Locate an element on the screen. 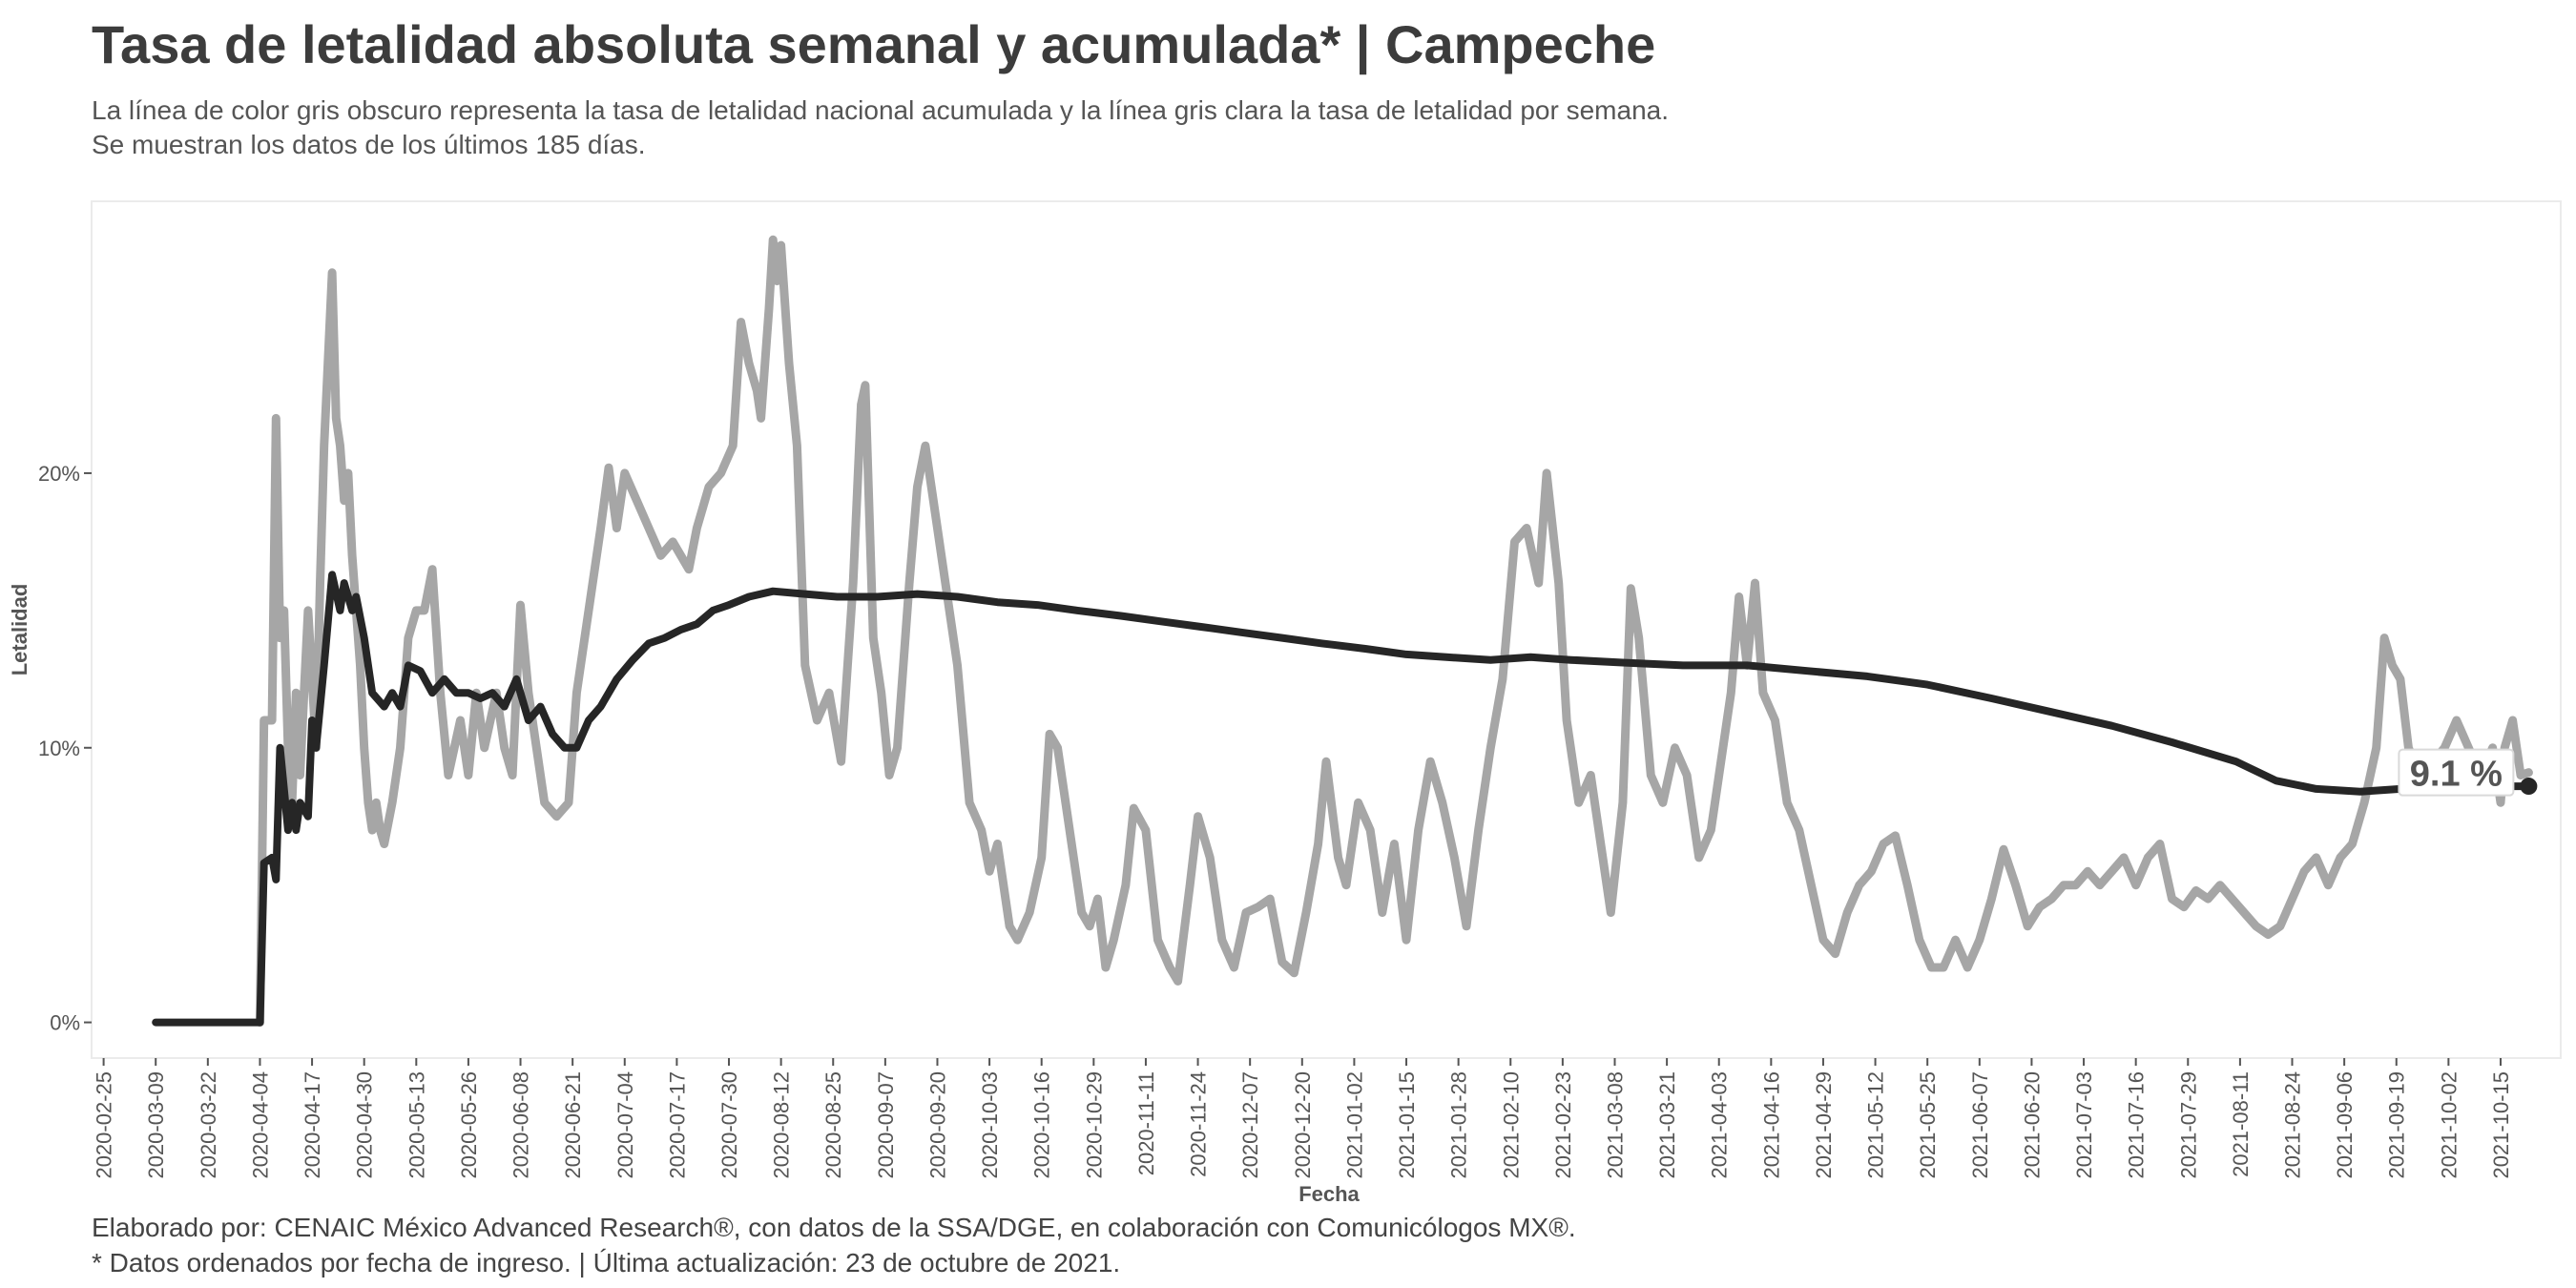 This screenshot has width=2576, height=1288. x-tick-label: 2021-10-02 is located at coordinates (2449, 1125).